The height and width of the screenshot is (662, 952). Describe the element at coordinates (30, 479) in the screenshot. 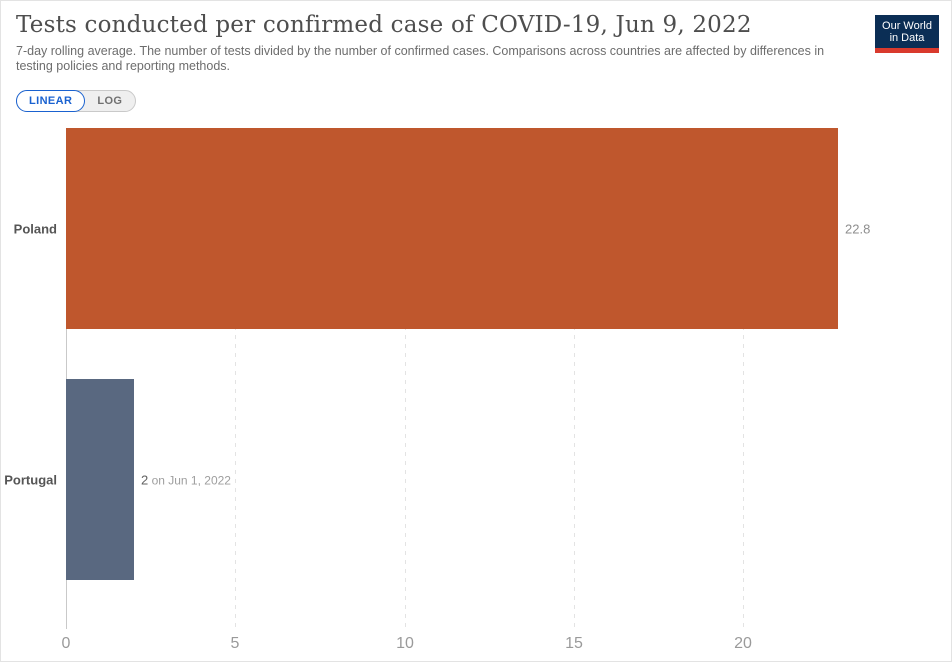

I see `category-label-portugal: Portugal` at that location.